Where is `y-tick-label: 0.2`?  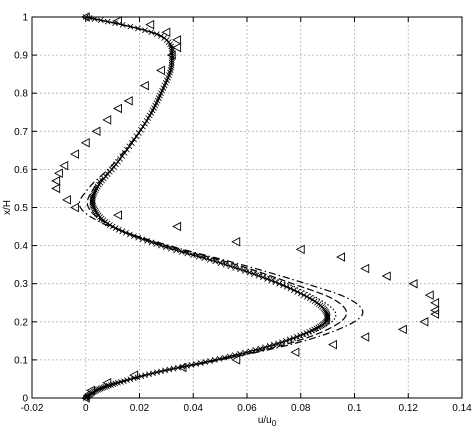
y-tick-label: 0.2 is located at coordinates (21, 322).